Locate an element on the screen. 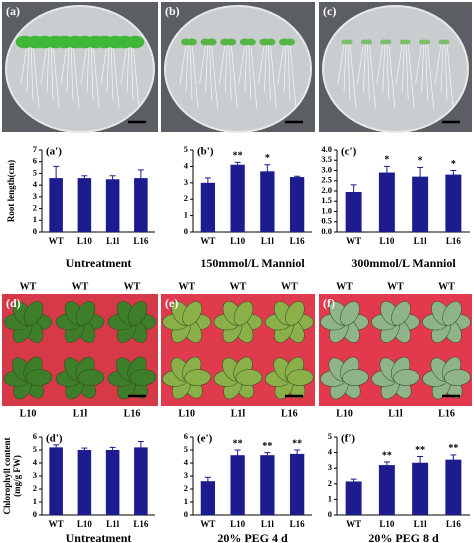 Image resolution: width=474 pixels, height=543 pixels. panel-label: (e') is located at coordinates (205, 439).